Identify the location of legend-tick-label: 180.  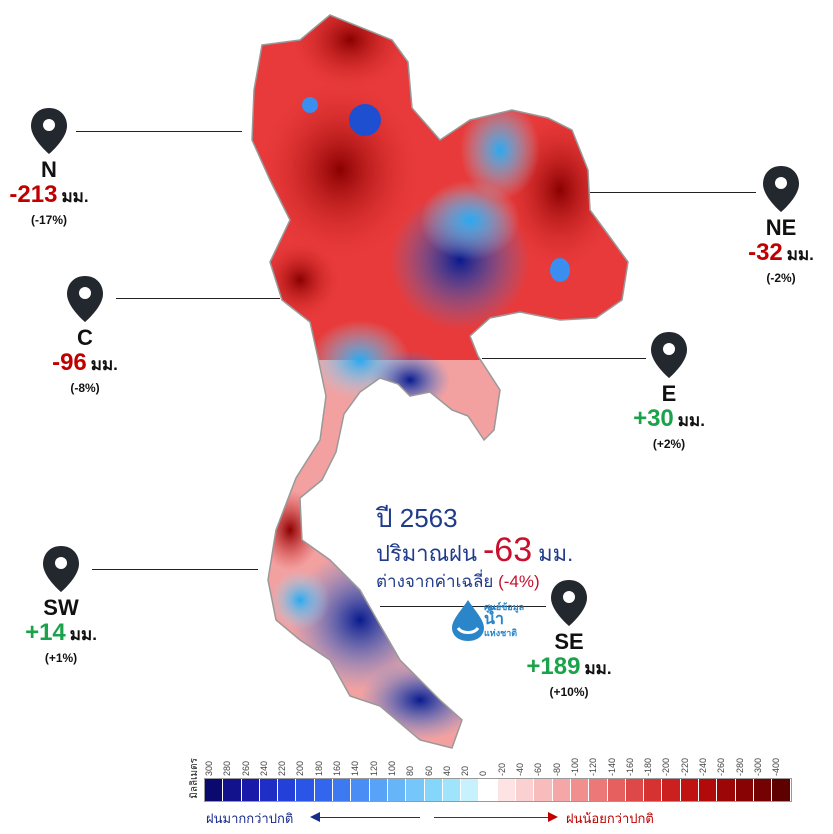
(318, 768).